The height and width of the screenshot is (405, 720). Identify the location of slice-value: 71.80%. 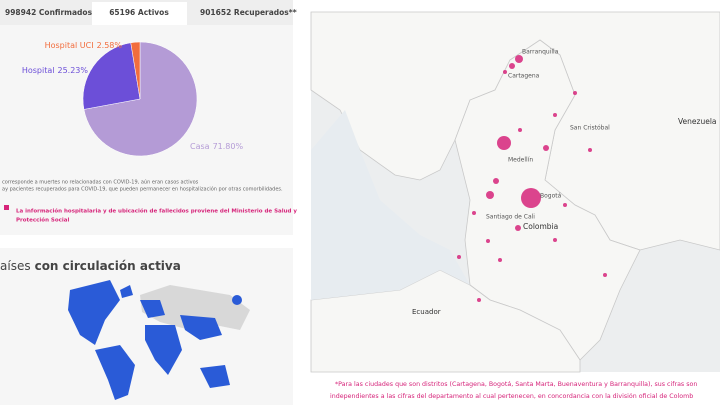
(228, 146).